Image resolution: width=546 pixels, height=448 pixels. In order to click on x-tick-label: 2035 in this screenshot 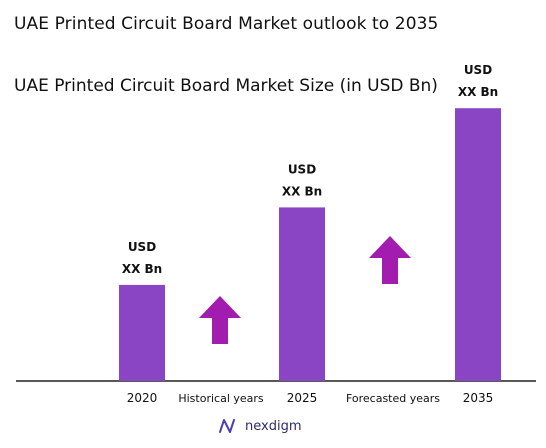, I will do `click(478, 398)`.